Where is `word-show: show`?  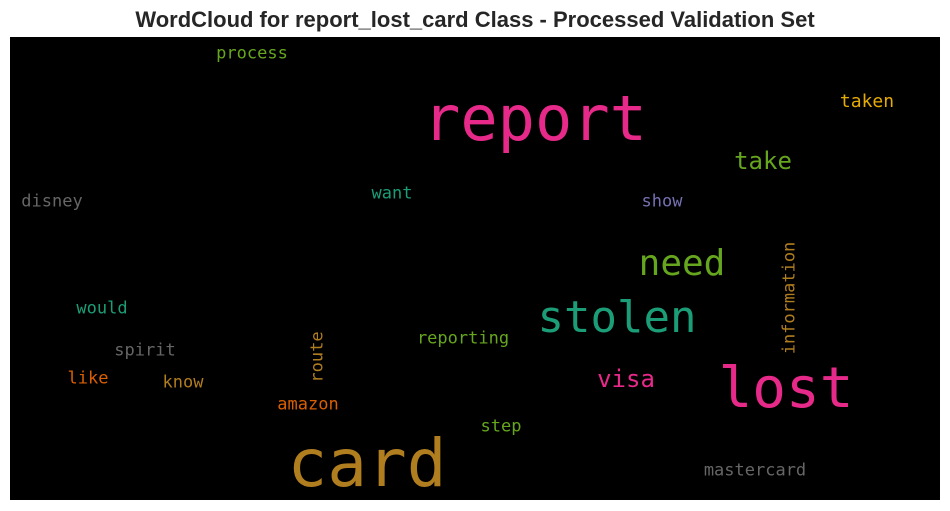 word-show: show is located at coordinates (662, 201).